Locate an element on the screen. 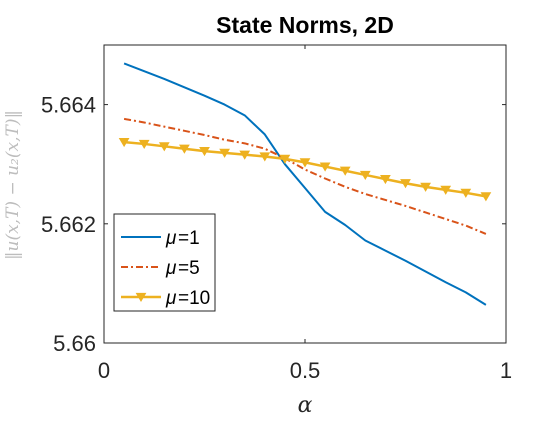  chart-title: State Norms, 2D is located at coordinates (305, 25).